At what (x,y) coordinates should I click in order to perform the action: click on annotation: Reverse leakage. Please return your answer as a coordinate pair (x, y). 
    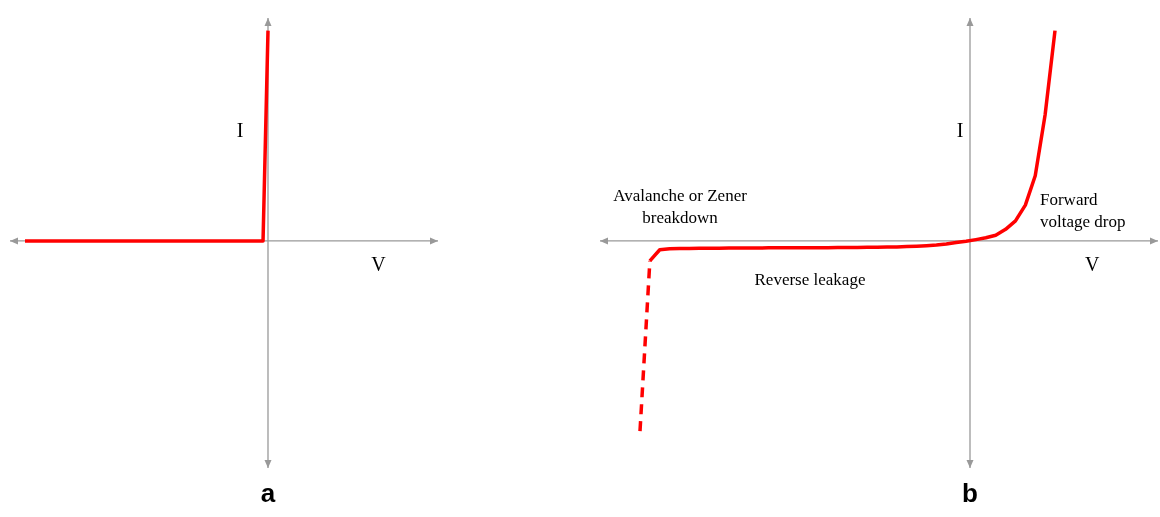
    Looking at the image, I should click on (810, 279).